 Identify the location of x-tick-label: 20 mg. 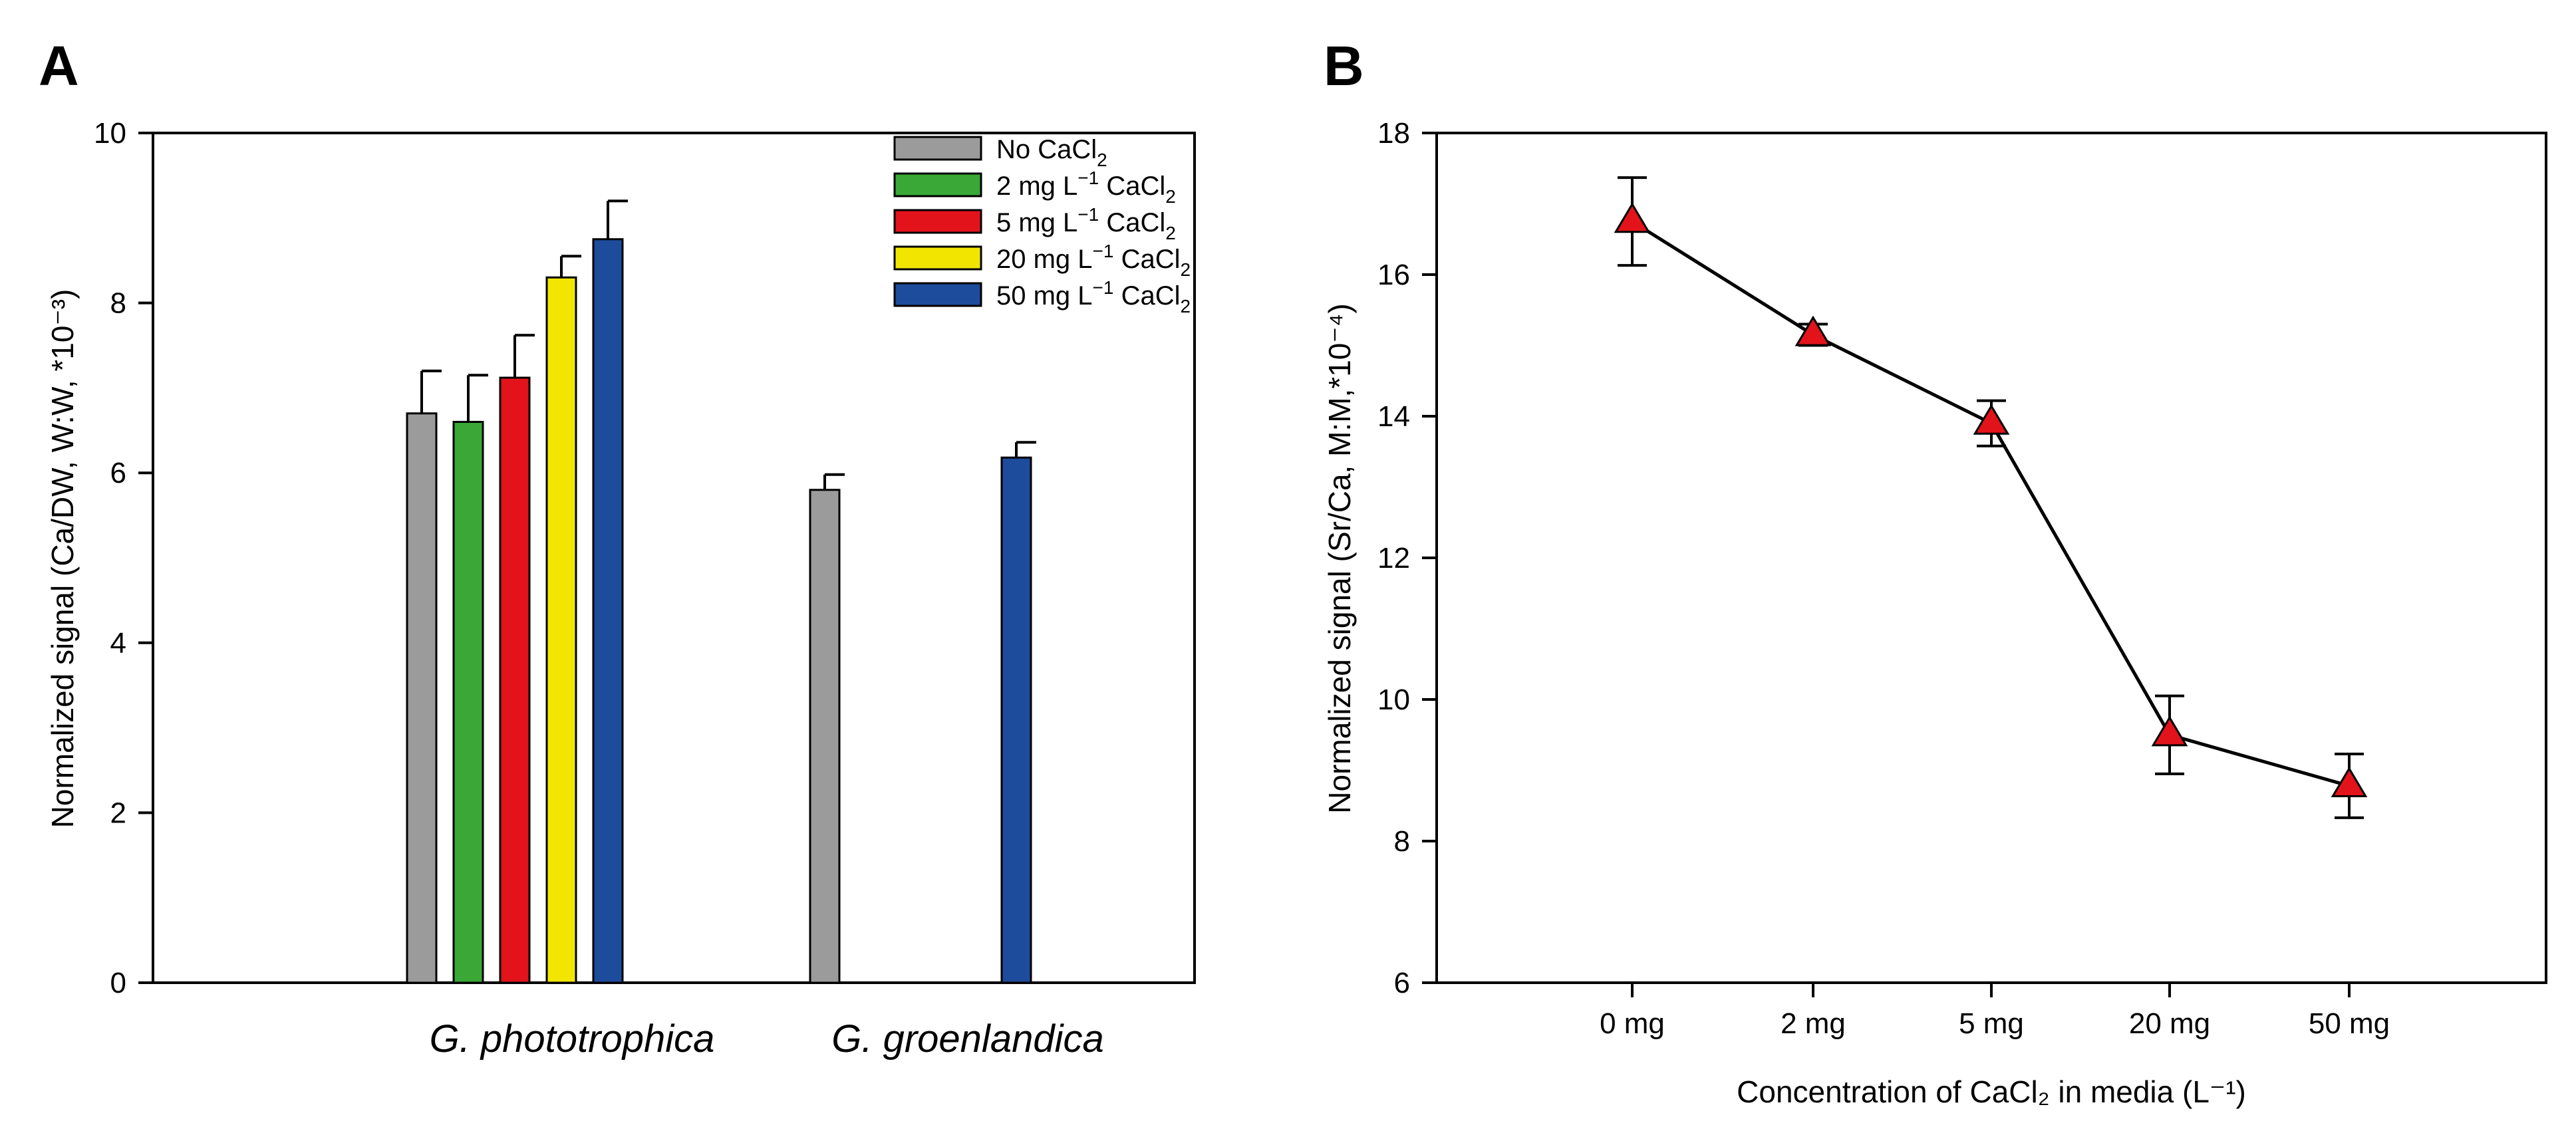
(2169, 1023).